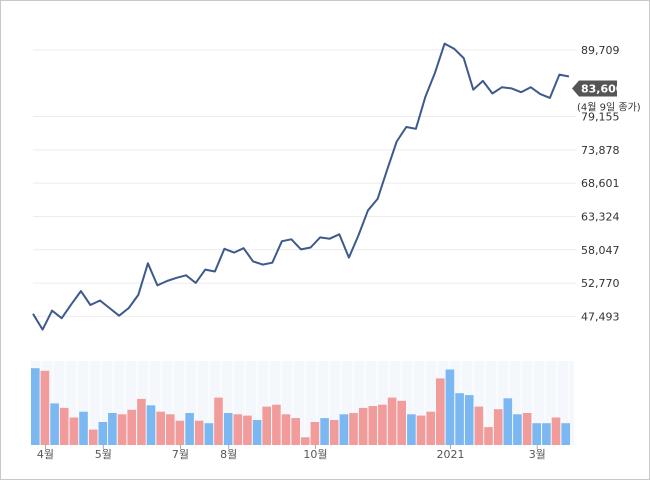 This screenshot has height=480, width=650. I want to click on price-tick-label: 89,709, so click(600, 50).